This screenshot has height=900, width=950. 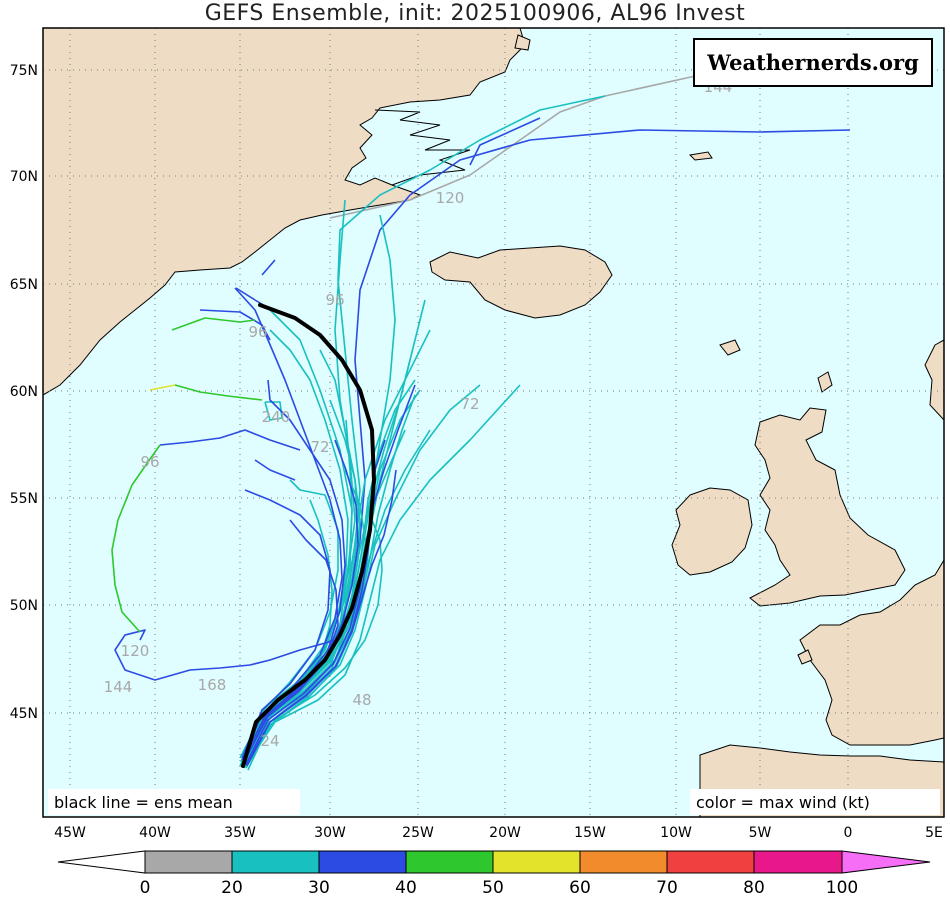 I want to click on colorbar-label: 80, so click(x=754, y=888).